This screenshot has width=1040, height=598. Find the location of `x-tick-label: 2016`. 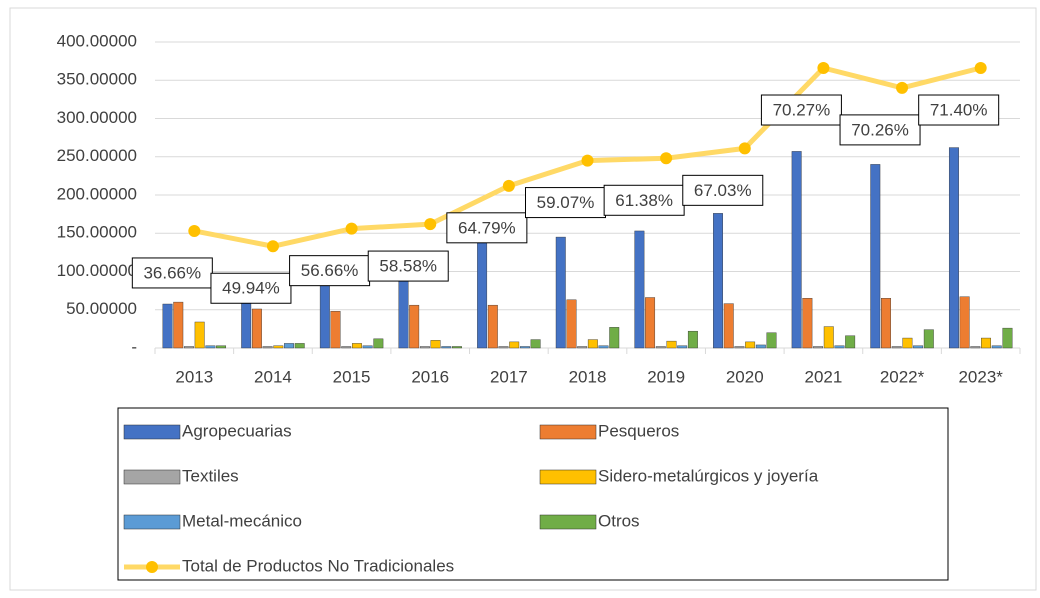

x-tick-label: 2016 is located at coordinates (430, 376).